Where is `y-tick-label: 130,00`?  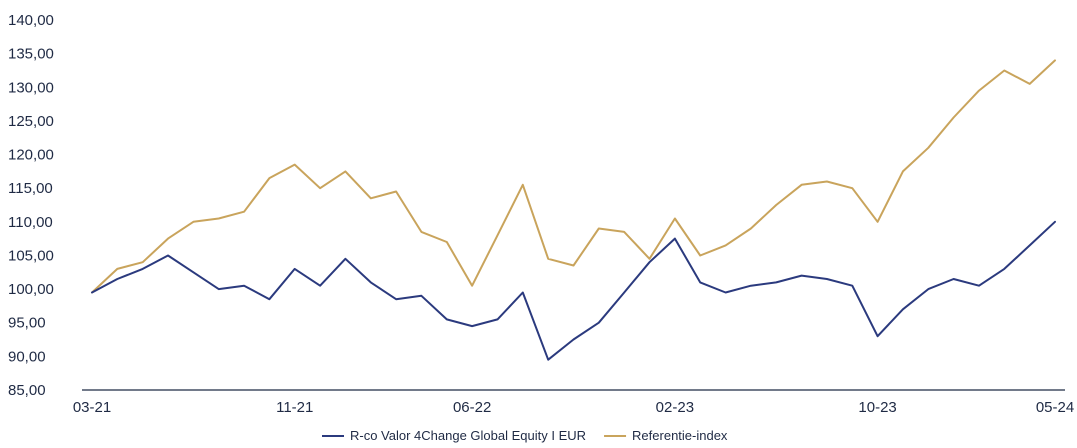 y-tick-label: 130,00 is located at coordinates (31, 87).